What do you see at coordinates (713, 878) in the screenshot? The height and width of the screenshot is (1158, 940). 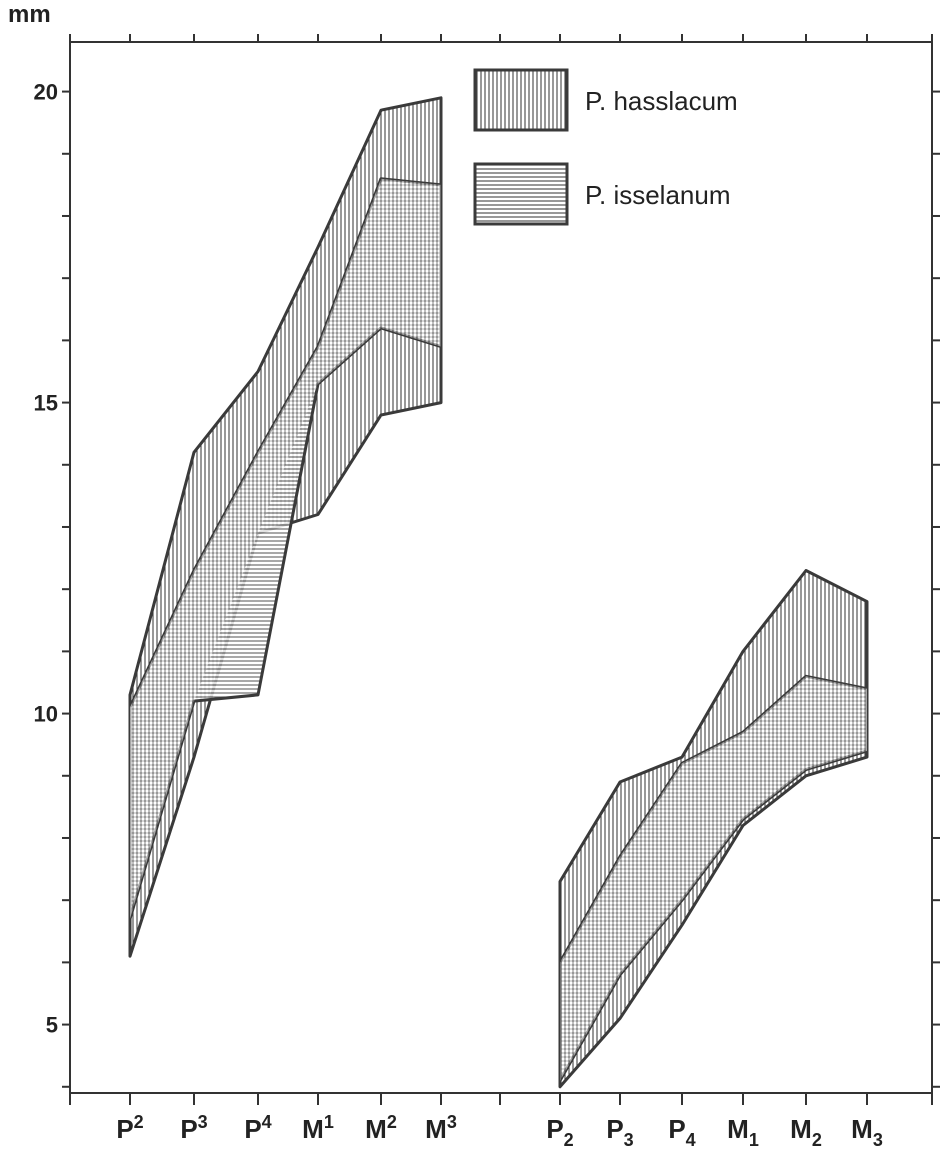 I see `overlap-area-lower` at bounding box center [713, 878].